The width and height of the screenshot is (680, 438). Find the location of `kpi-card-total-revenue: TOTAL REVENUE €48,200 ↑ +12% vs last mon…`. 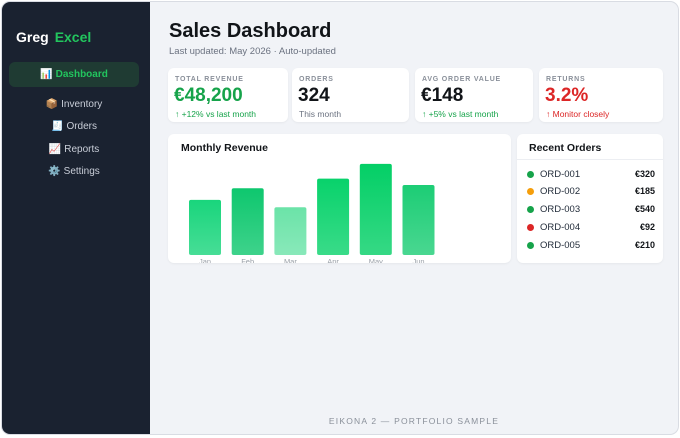

kpi-card-total-revenue: TOTAL REVENUE €48,200 ↑ +12% vs last mon… is located at coordinates (228, 95).